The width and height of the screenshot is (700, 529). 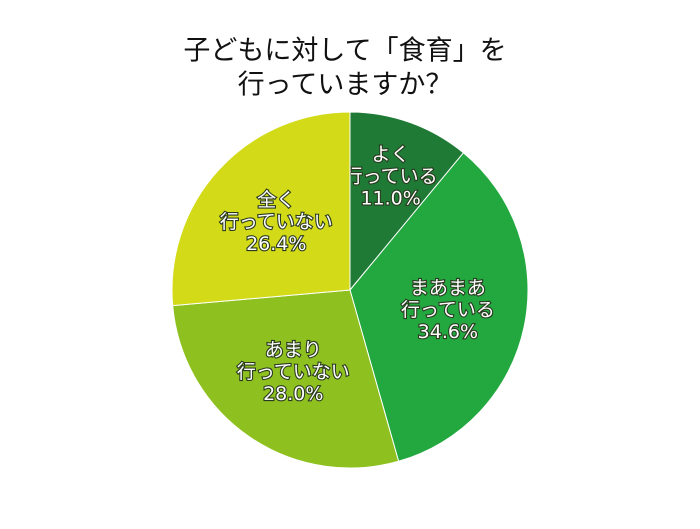 I want to click on slice-label: 全く, so click(x=276, y=200).